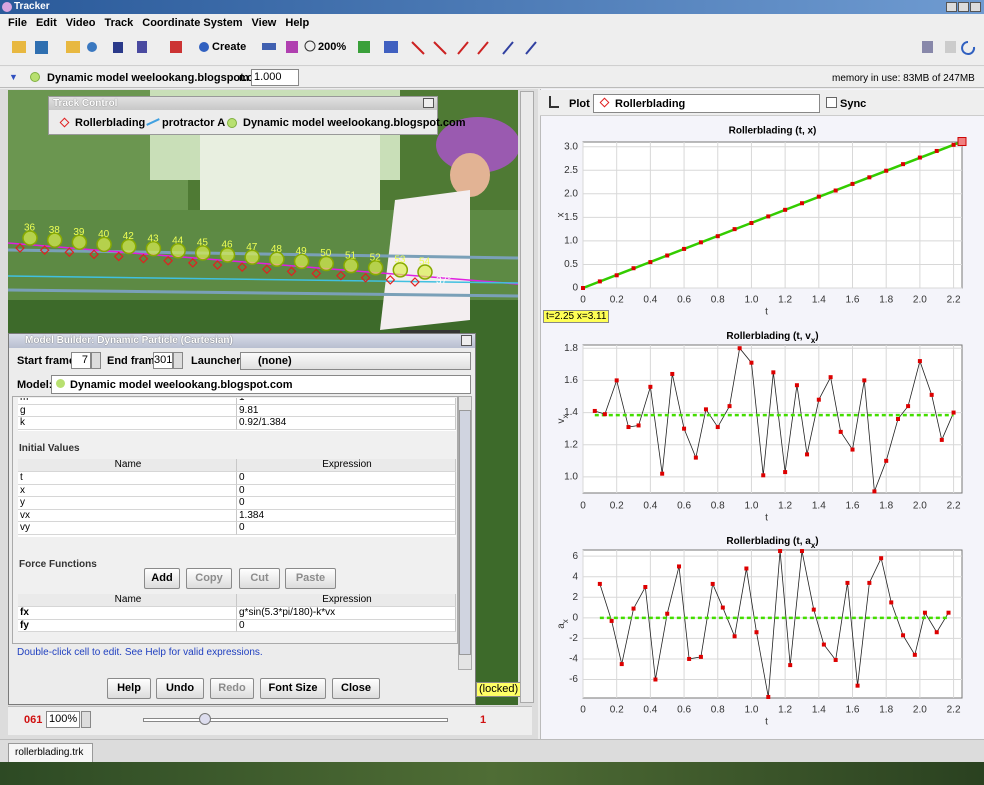 This screenshot has width=984, height=785. What do you see at coordinates (346, 410) in the screenshot?
I see `cell-expression: 9.81` at bounding box center [346, 410].